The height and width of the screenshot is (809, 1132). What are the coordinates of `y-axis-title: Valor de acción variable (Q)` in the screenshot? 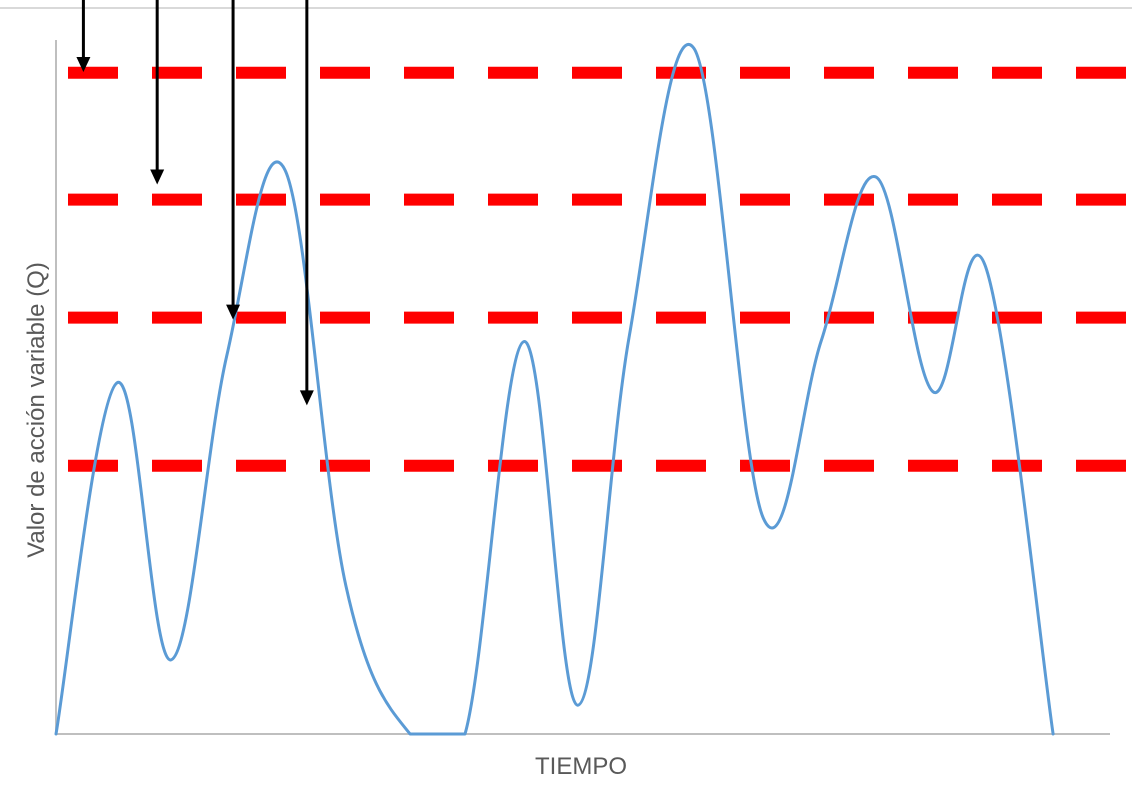 It's located at (36, 410).